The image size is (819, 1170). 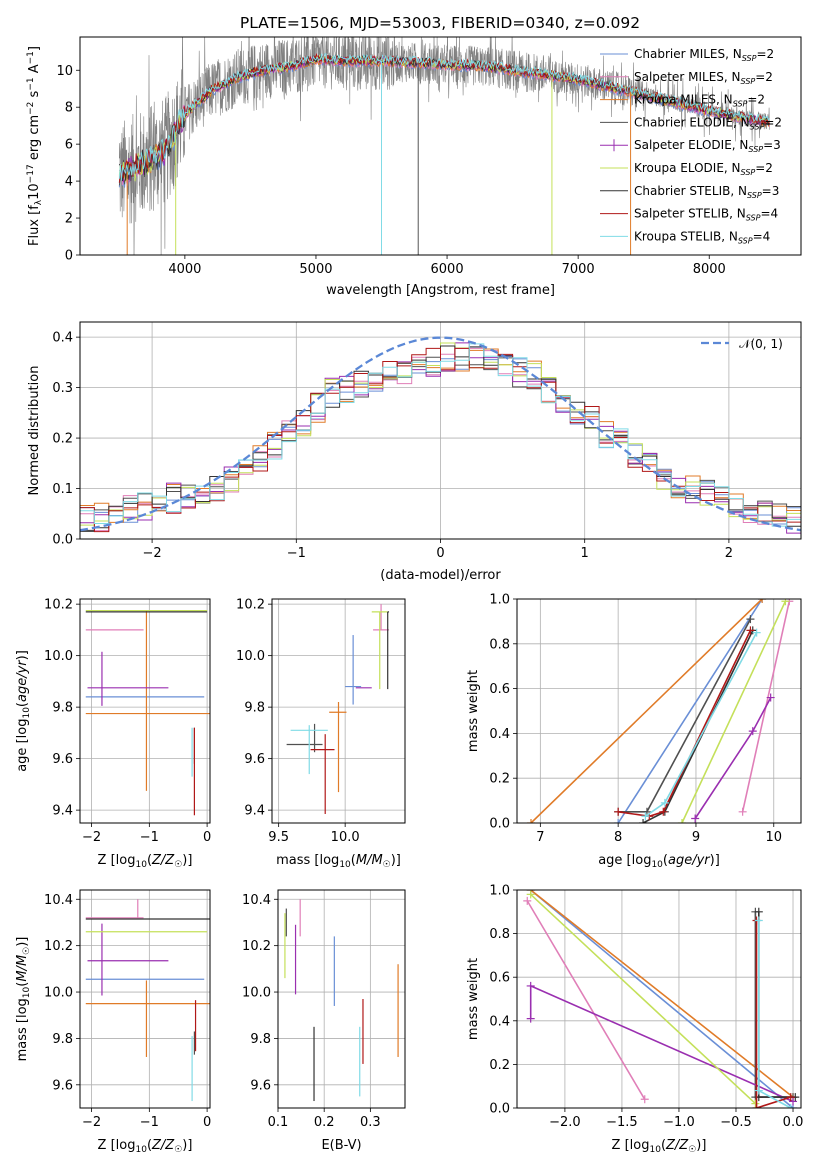 I want to click on x-tick-label: 9.5, so click(x=278, y=837).